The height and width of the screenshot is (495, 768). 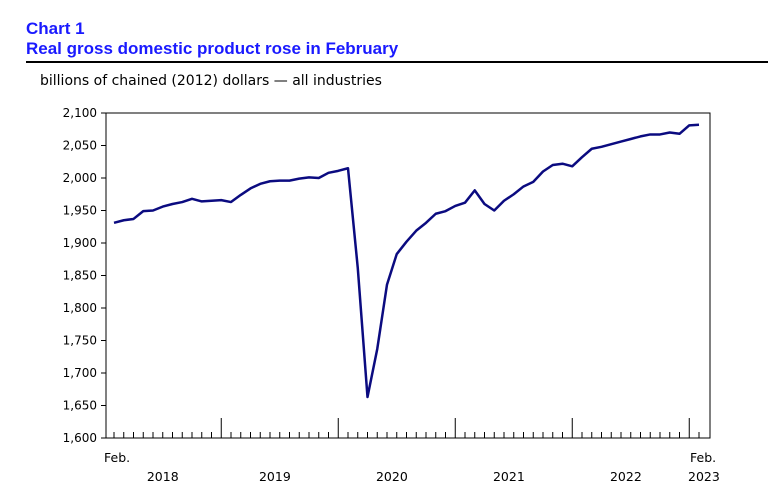 What do you see at coordinates (80, 211) in the screenshot?
I see `y-tick-label: 1,950` at bounding box center [80, 211].